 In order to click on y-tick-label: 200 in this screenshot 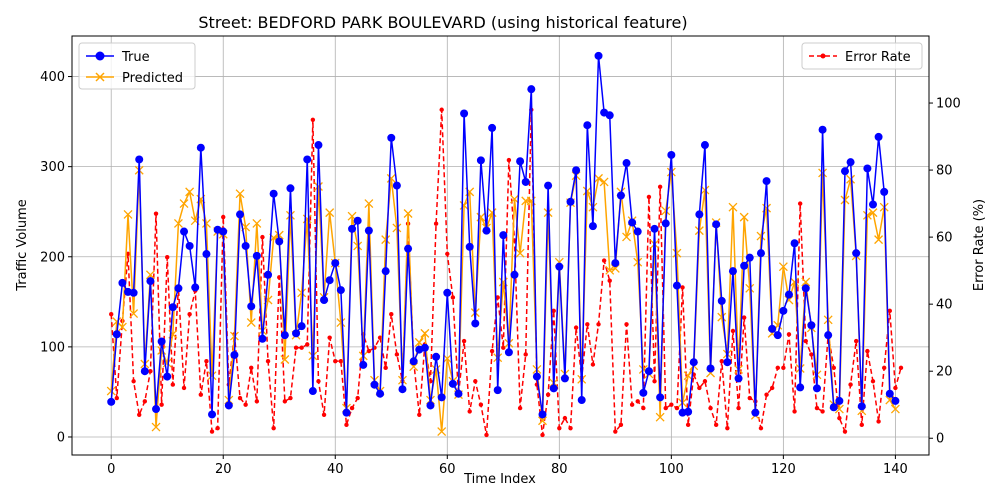, I will do `click(52, 257)`.